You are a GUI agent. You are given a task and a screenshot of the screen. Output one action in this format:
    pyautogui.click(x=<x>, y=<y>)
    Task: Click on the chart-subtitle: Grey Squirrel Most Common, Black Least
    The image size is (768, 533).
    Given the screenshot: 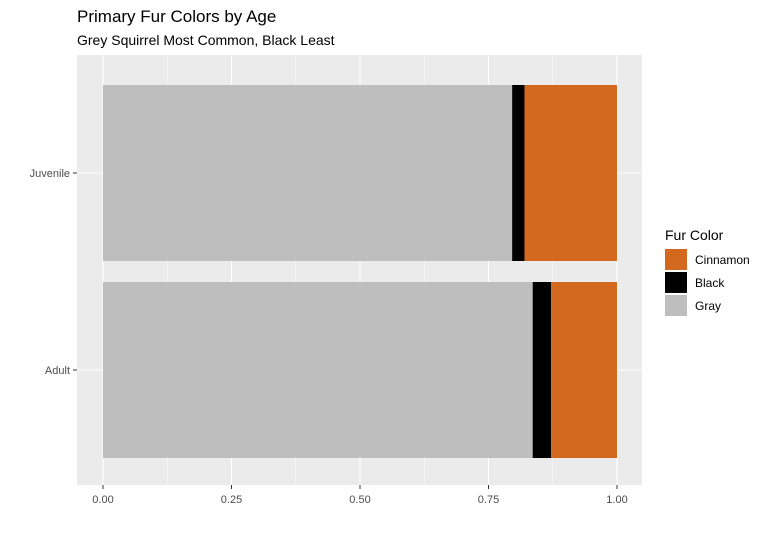 What is the action you would take?
    pyautogui.click(x=206, y=40)
    